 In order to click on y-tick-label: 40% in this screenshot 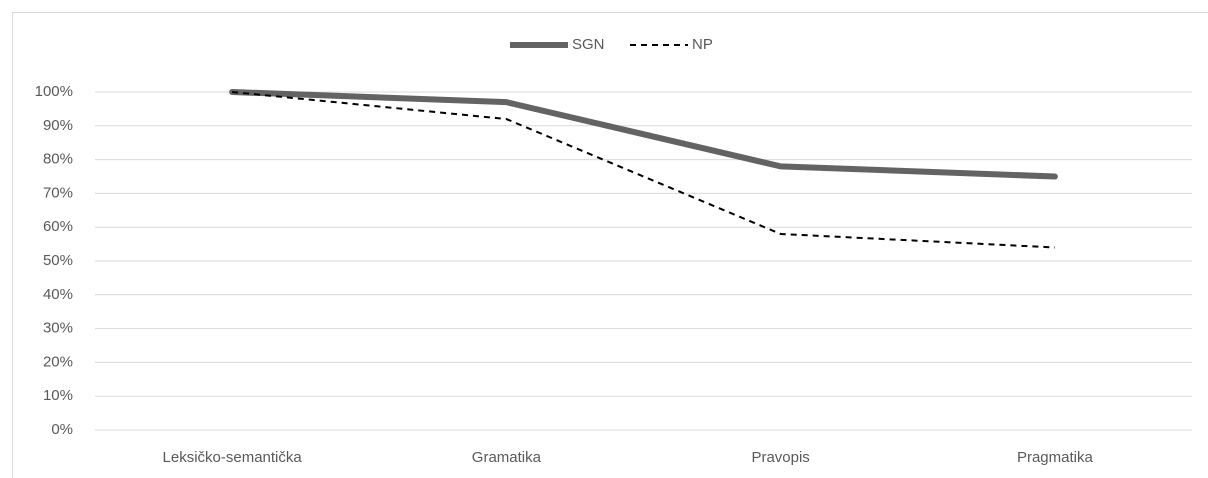, I will do `click(58, 294)`.